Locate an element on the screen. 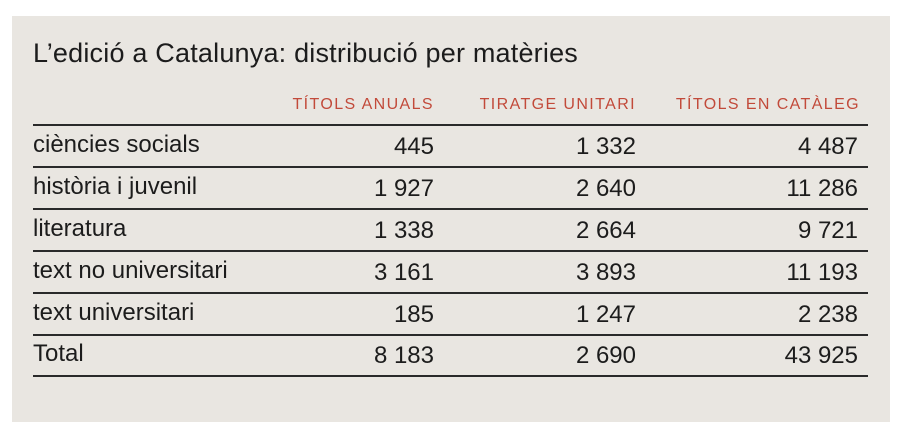  table-cell: 445 is located at coordinates (413, 146).